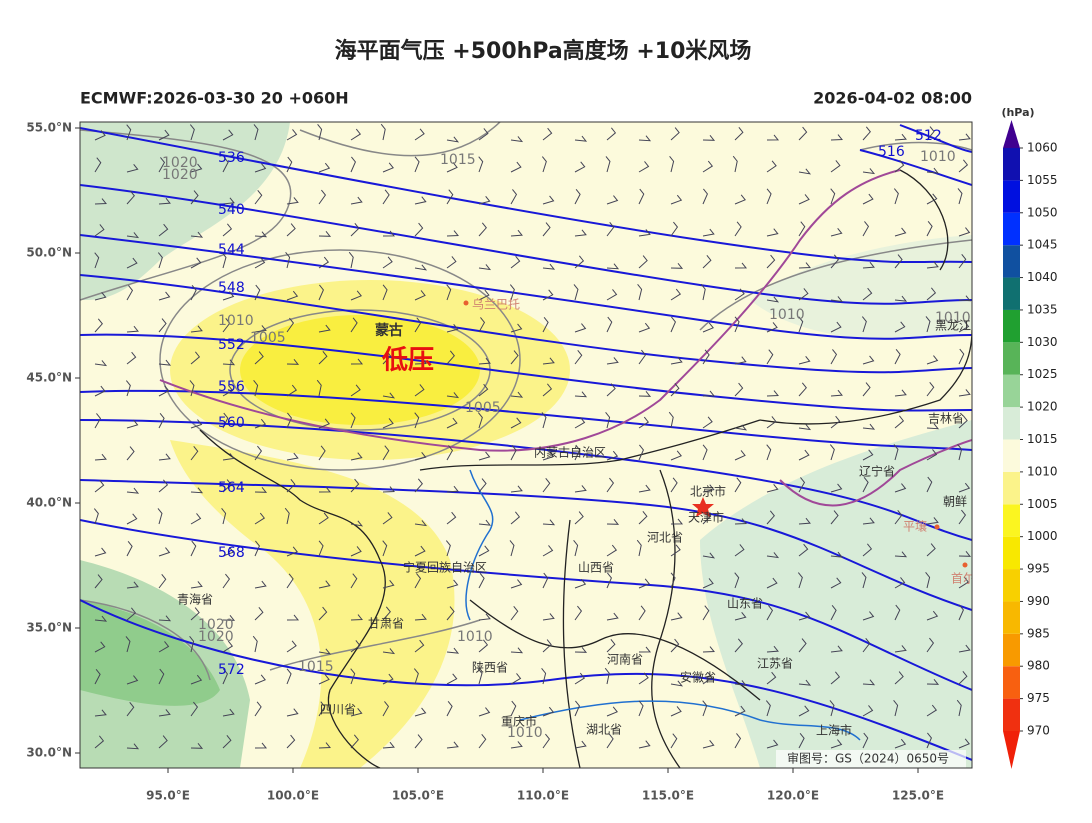 This screenshot has width=1092, height=823. Describe the element at coordinates (543, 796) in the screenshot. I see `x-tick-label: 110.0°E` at that location.